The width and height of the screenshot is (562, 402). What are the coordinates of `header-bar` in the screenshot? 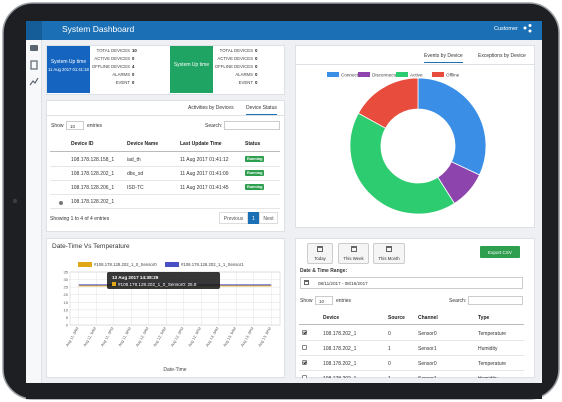 It's located at (284, 30).